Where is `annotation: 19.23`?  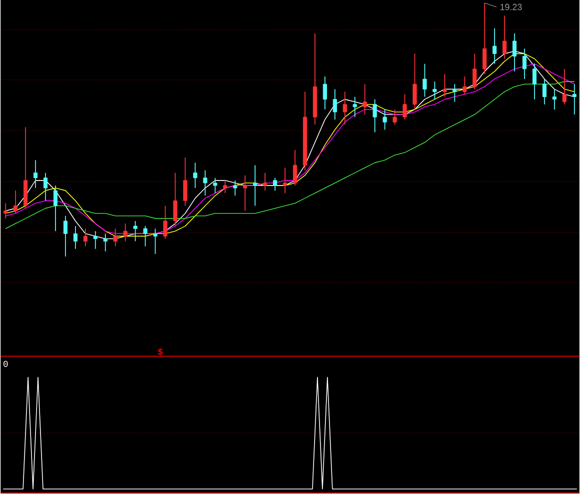 annotation: 19.23 is located at coordinates (511, 7).